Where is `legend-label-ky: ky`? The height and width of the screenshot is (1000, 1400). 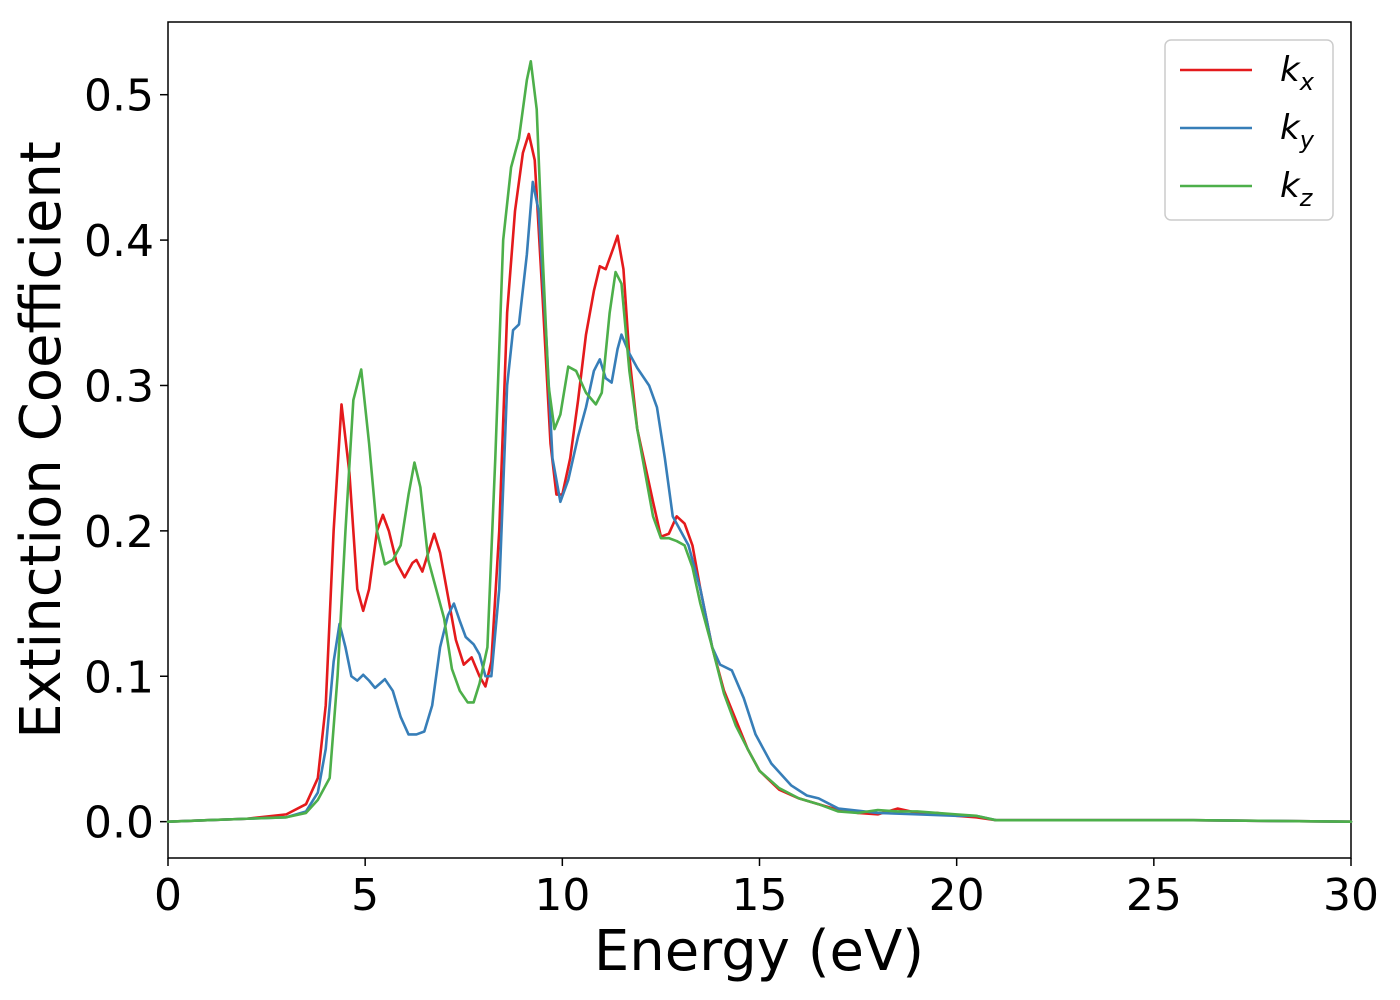 legend-label-ky: ky is located at coordinates (1297, 131).